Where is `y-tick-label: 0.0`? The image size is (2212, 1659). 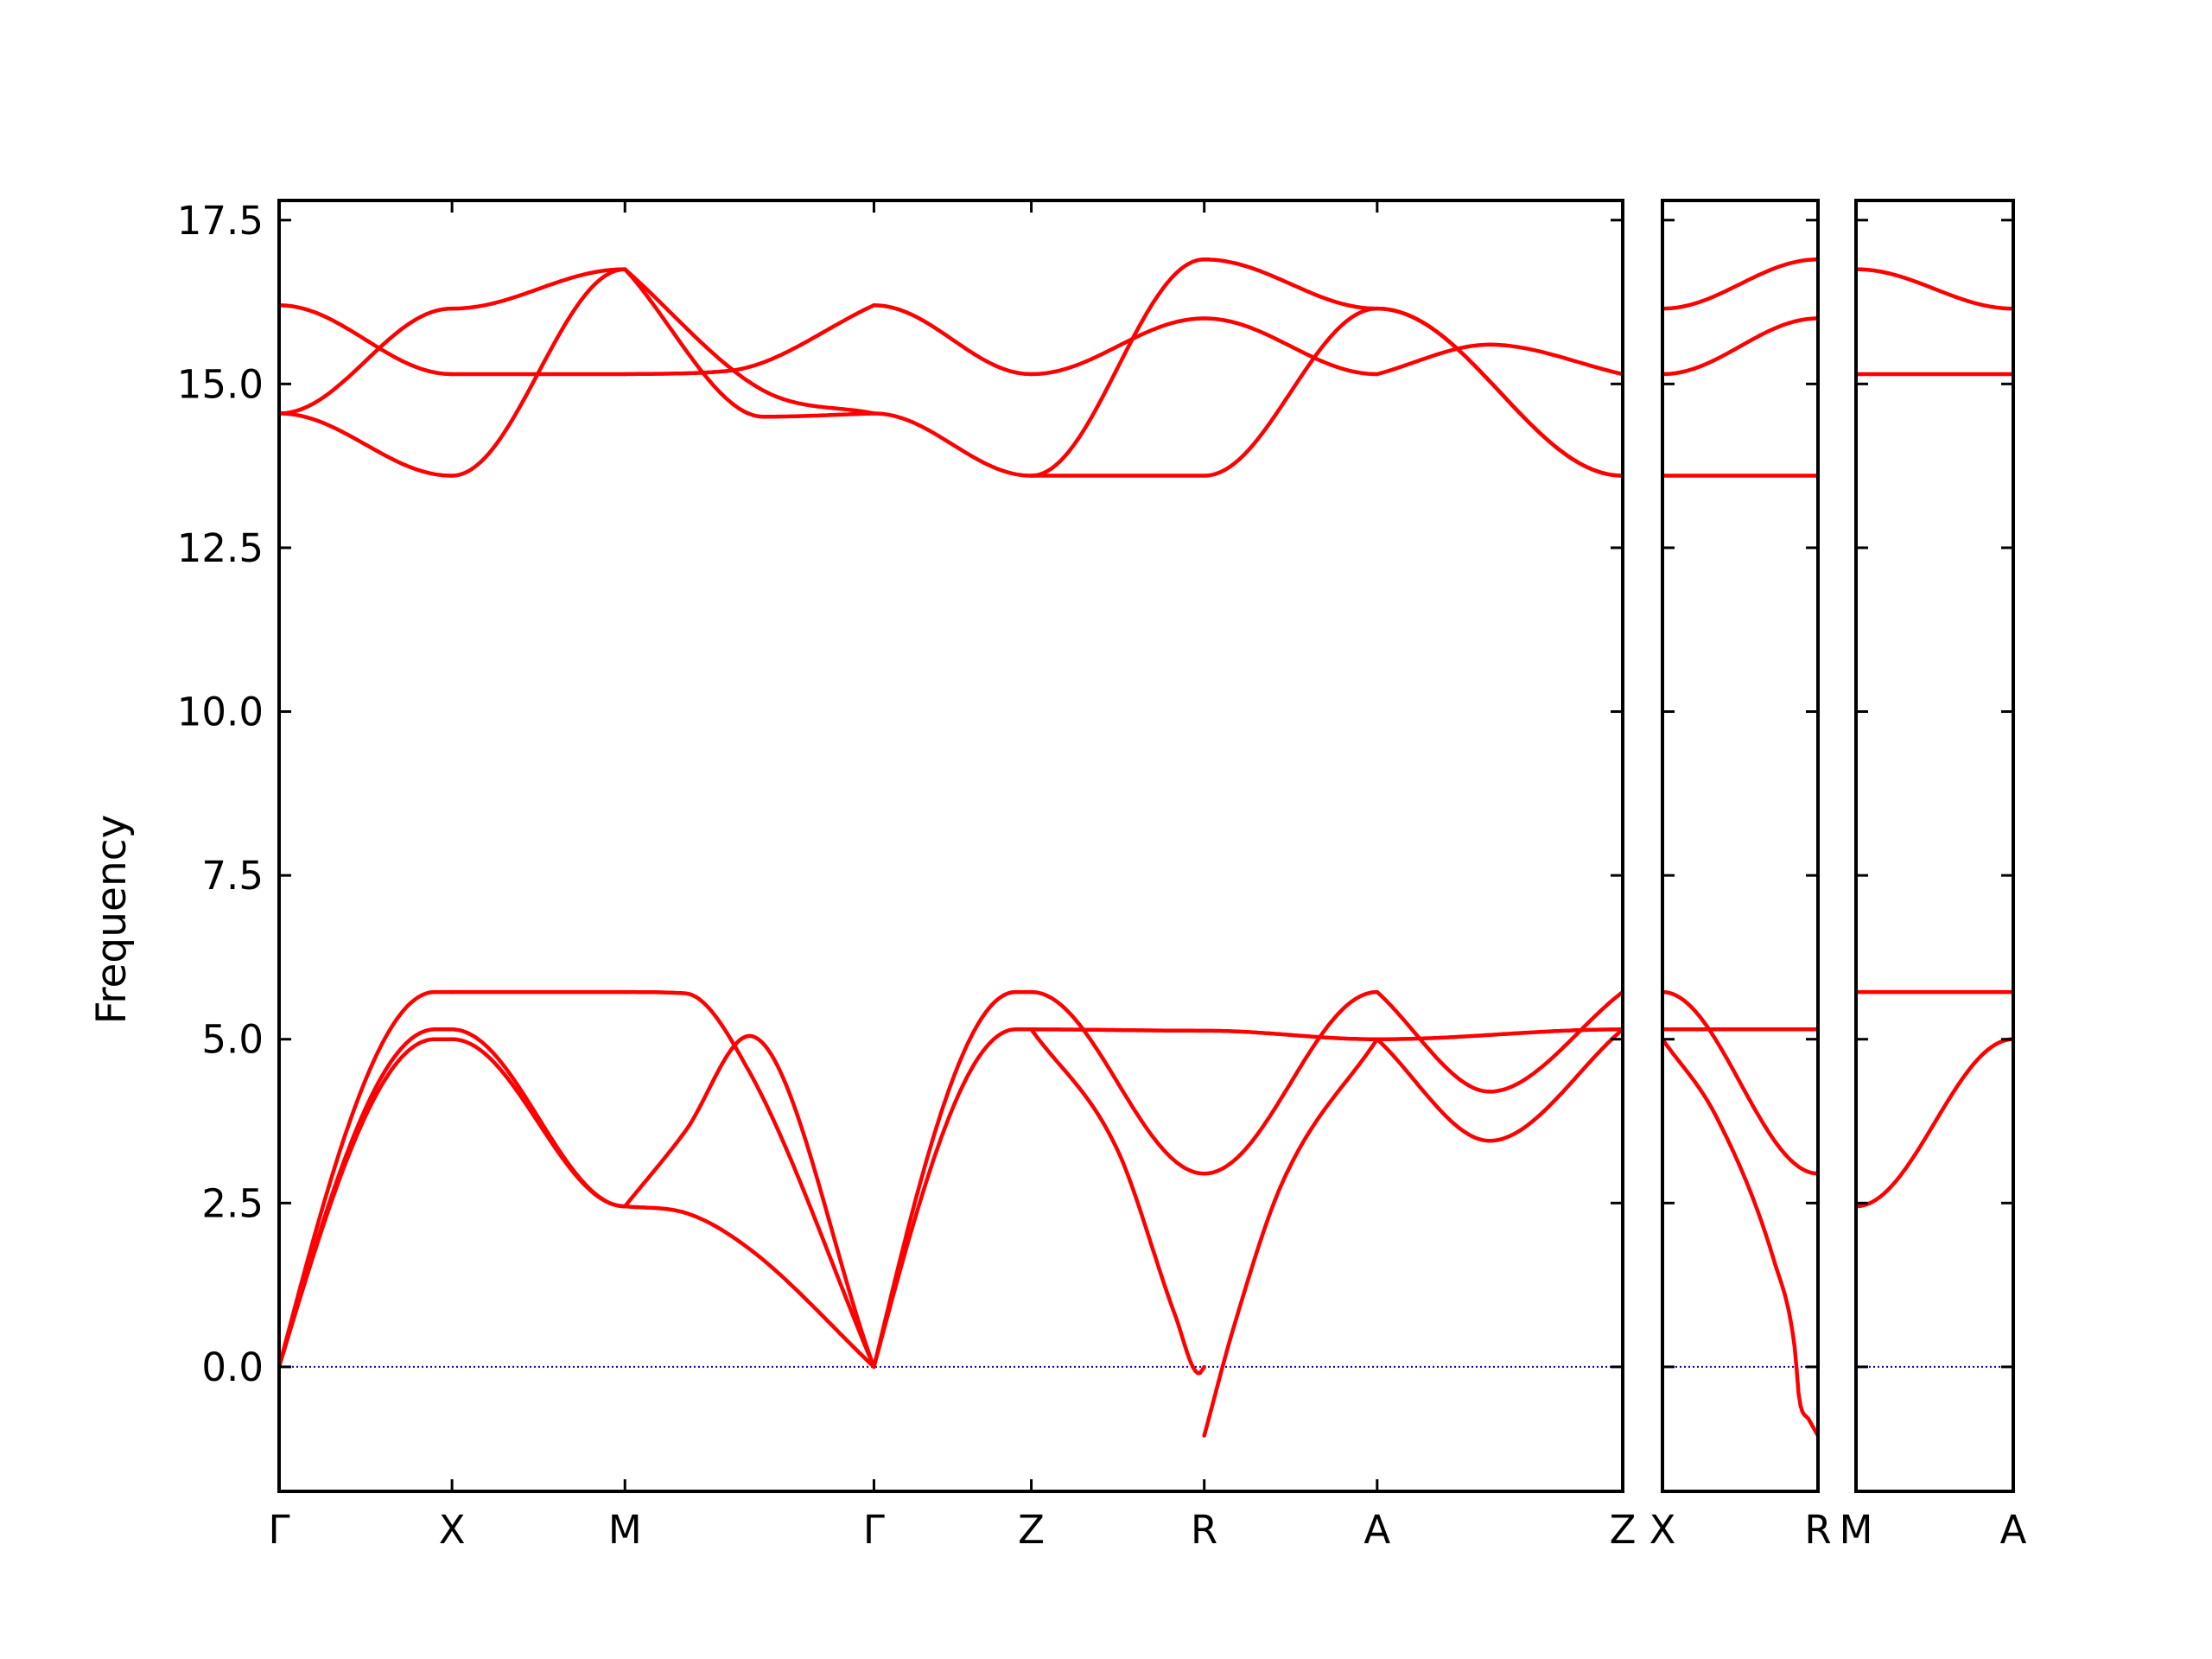
y-tick-label: 0.0 is located at coordinates (232, 1367).